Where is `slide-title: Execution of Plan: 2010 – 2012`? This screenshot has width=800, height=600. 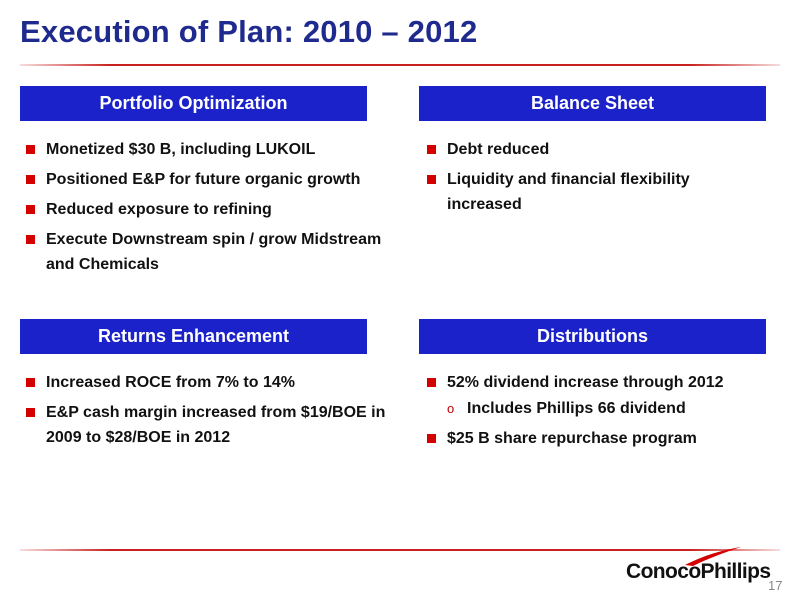 slide-title: Execution of Plan: 2010 – 2012 is located at coordinates (249, 31).